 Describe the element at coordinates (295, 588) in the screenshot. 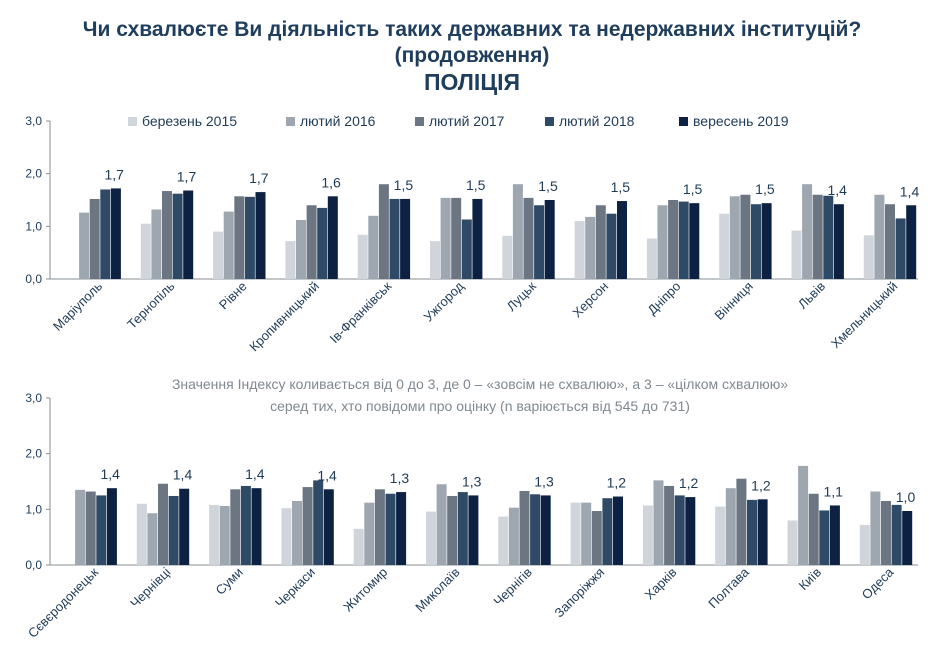

I see `category-label: Черкаси` at that location.